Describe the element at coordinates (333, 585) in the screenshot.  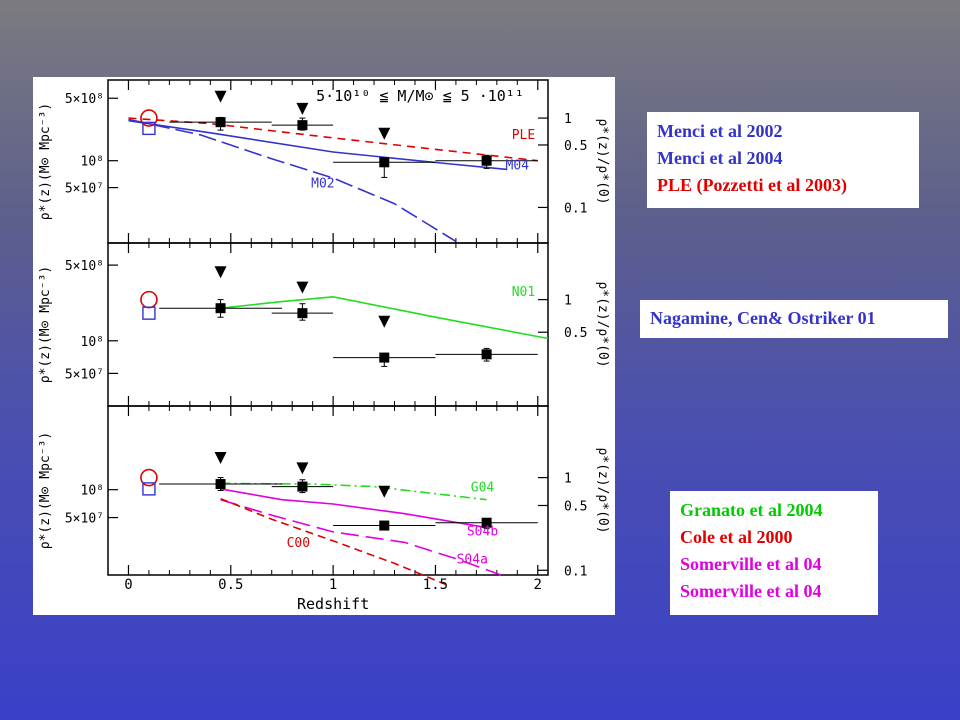
I see `x-tick-label: 1` at that location.